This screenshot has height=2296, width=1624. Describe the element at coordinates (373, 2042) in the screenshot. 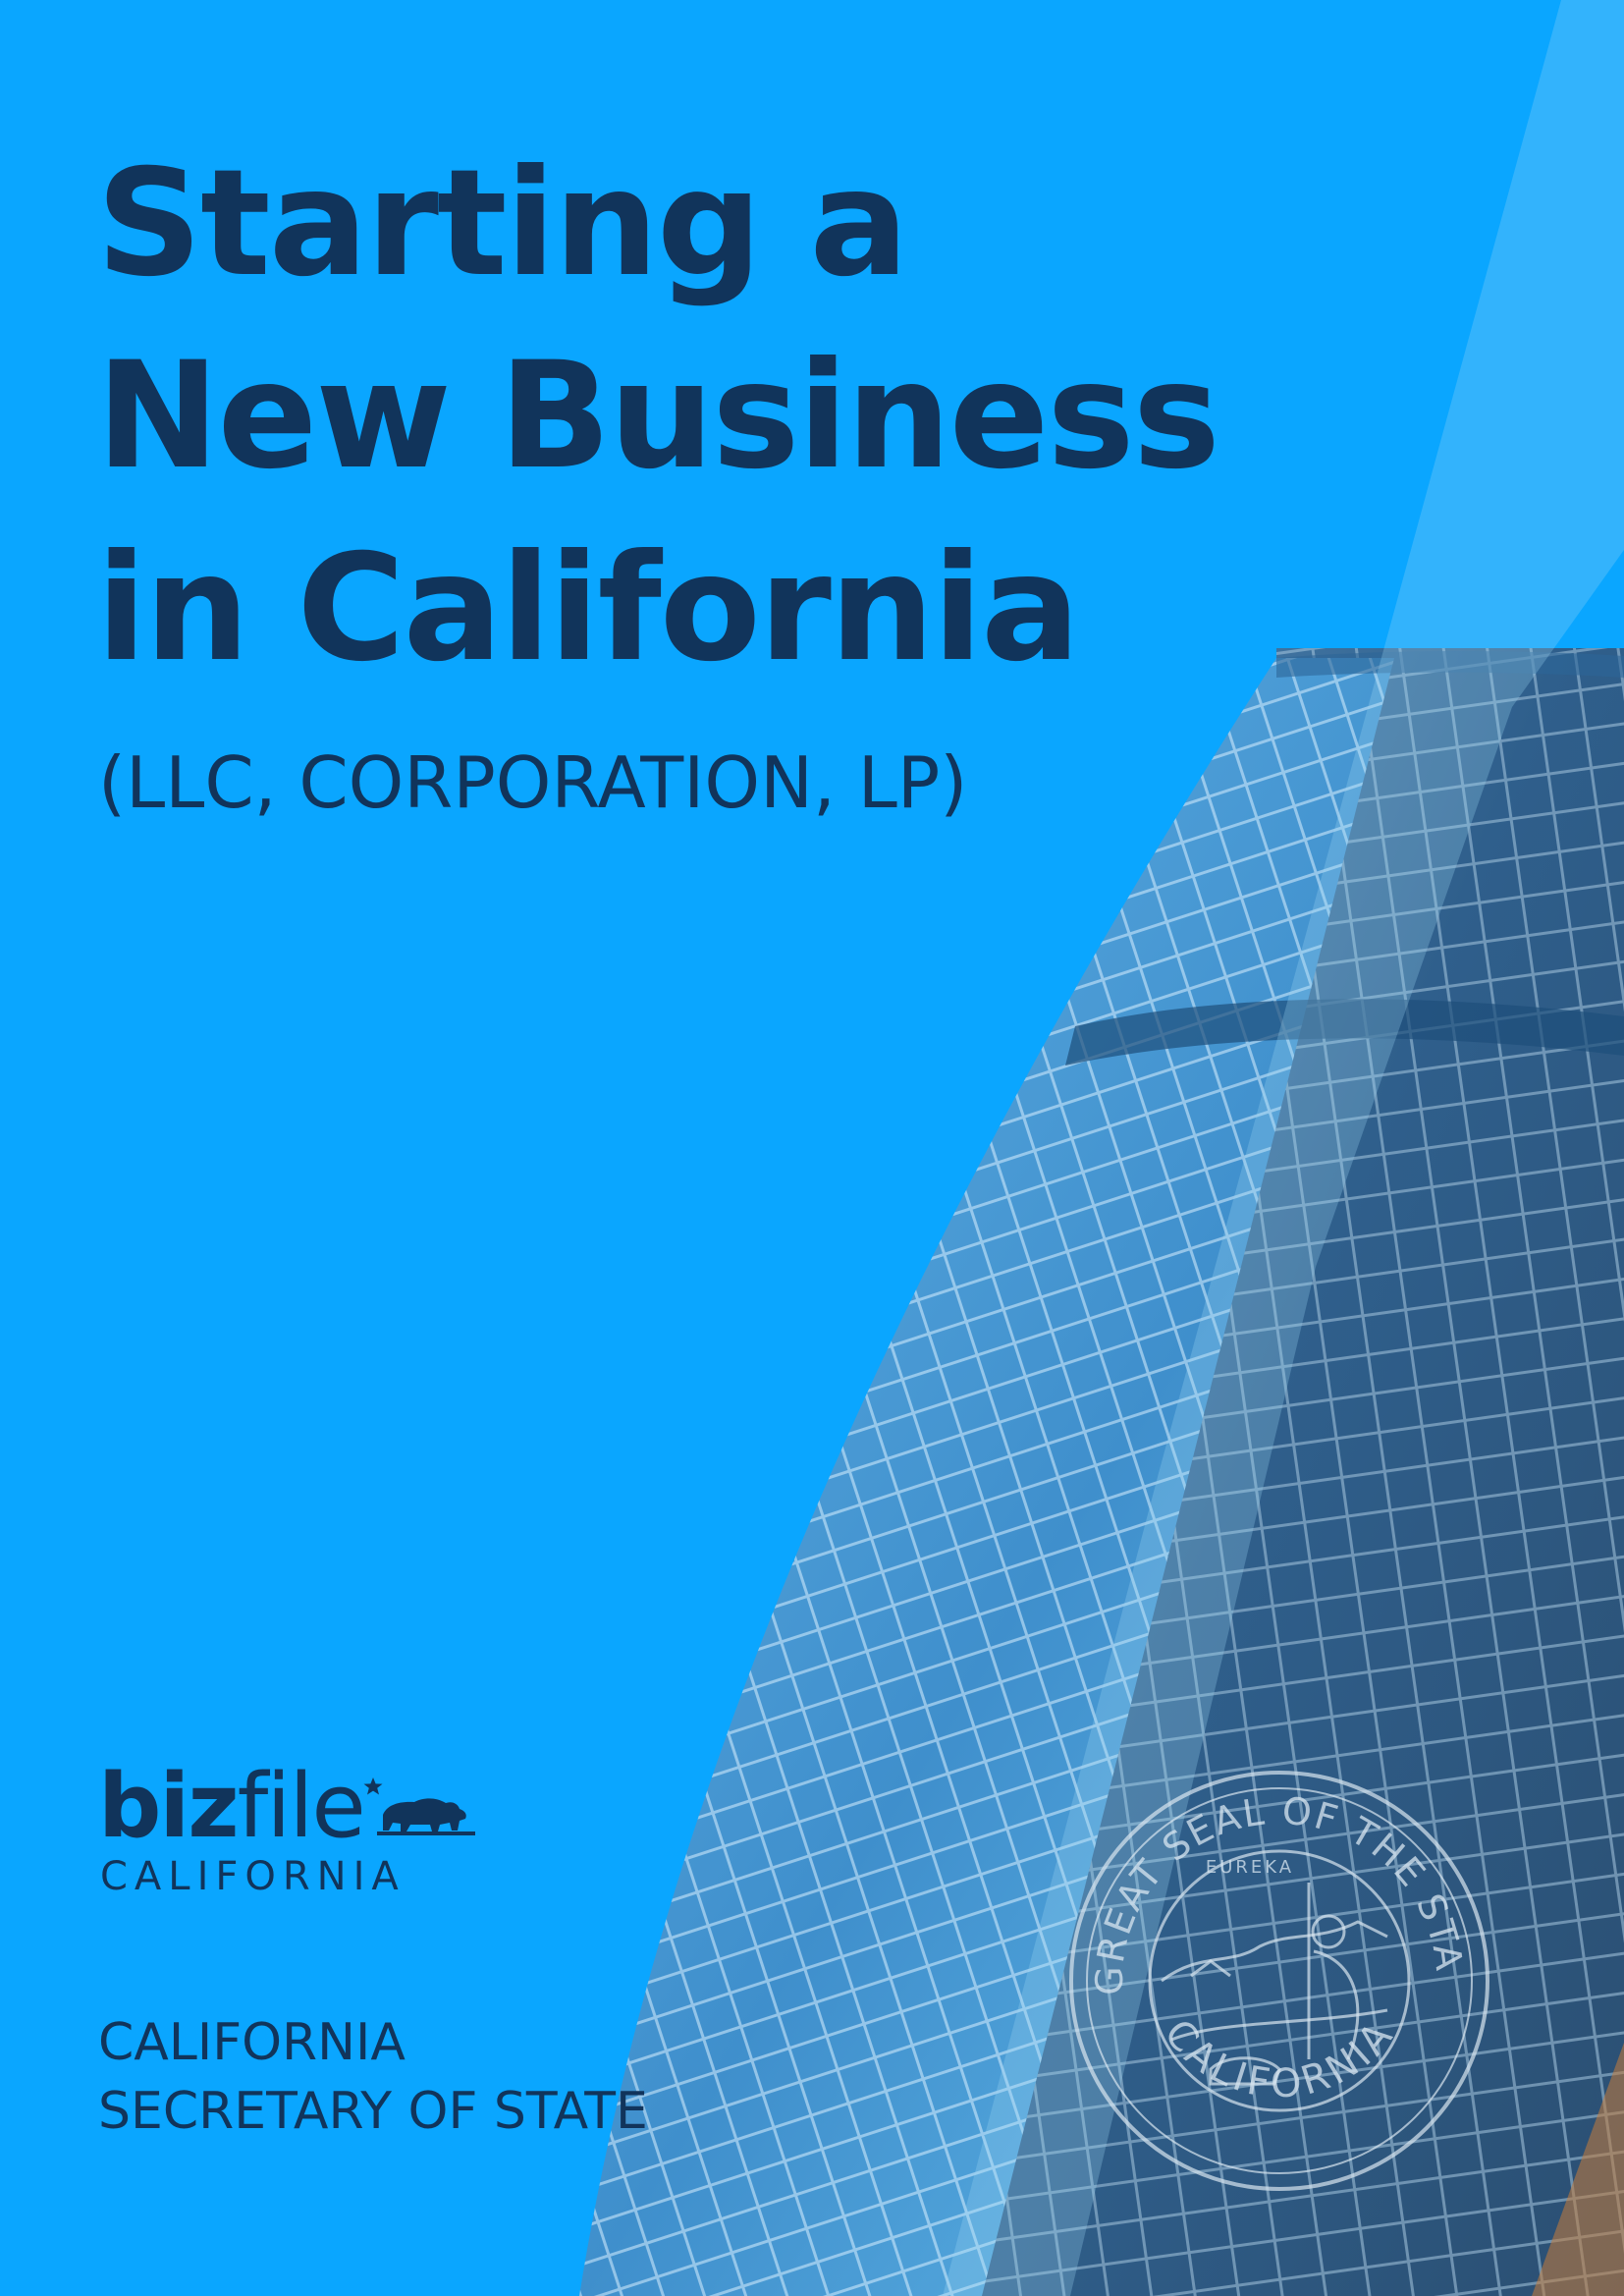

I see `agency-line-1: CALIFORNIA` at that location.